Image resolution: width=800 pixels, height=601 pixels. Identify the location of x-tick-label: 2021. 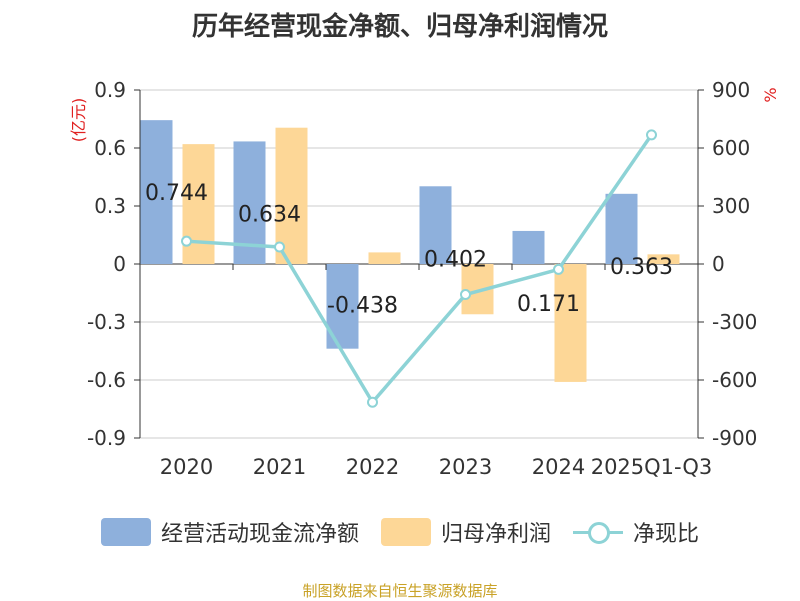
(279, 467).